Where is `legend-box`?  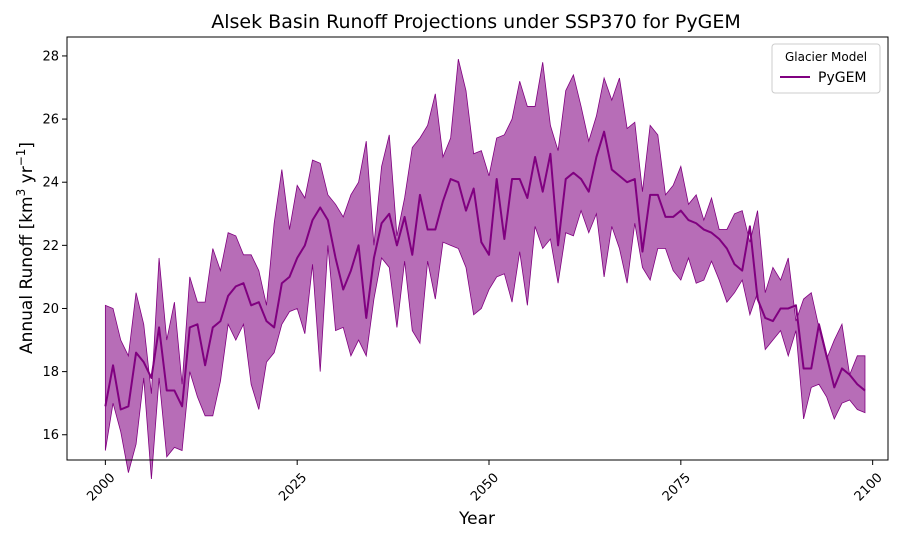
legend-box is located at coordinates (826, 68).